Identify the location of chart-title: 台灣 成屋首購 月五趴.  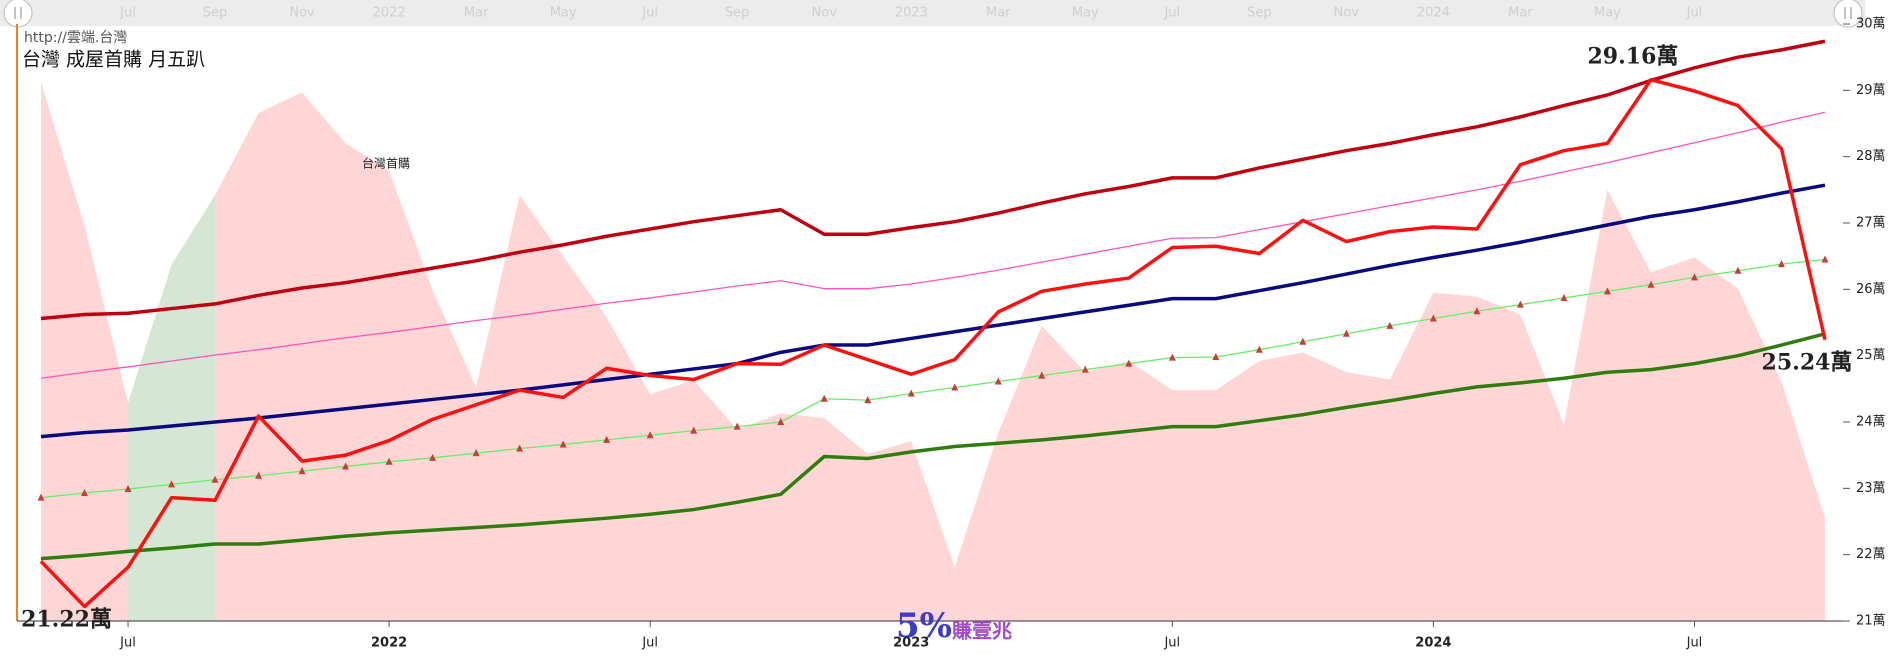
(113, 60).